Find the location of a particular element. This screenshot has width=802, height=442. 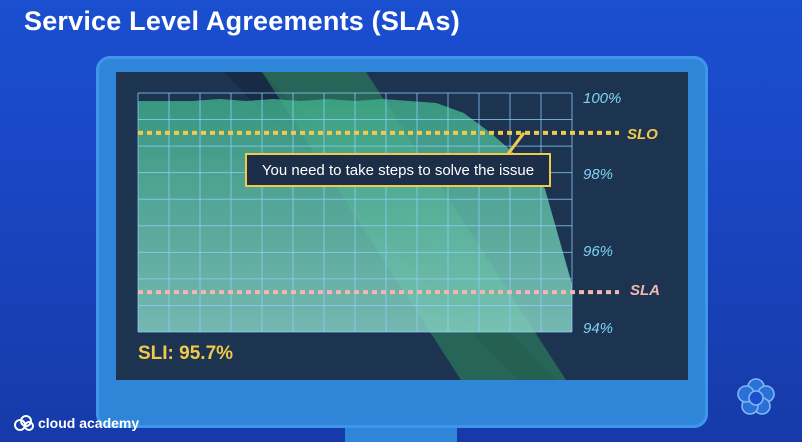

y-tick-label-100: 100% is located at coordinates (602, 98).